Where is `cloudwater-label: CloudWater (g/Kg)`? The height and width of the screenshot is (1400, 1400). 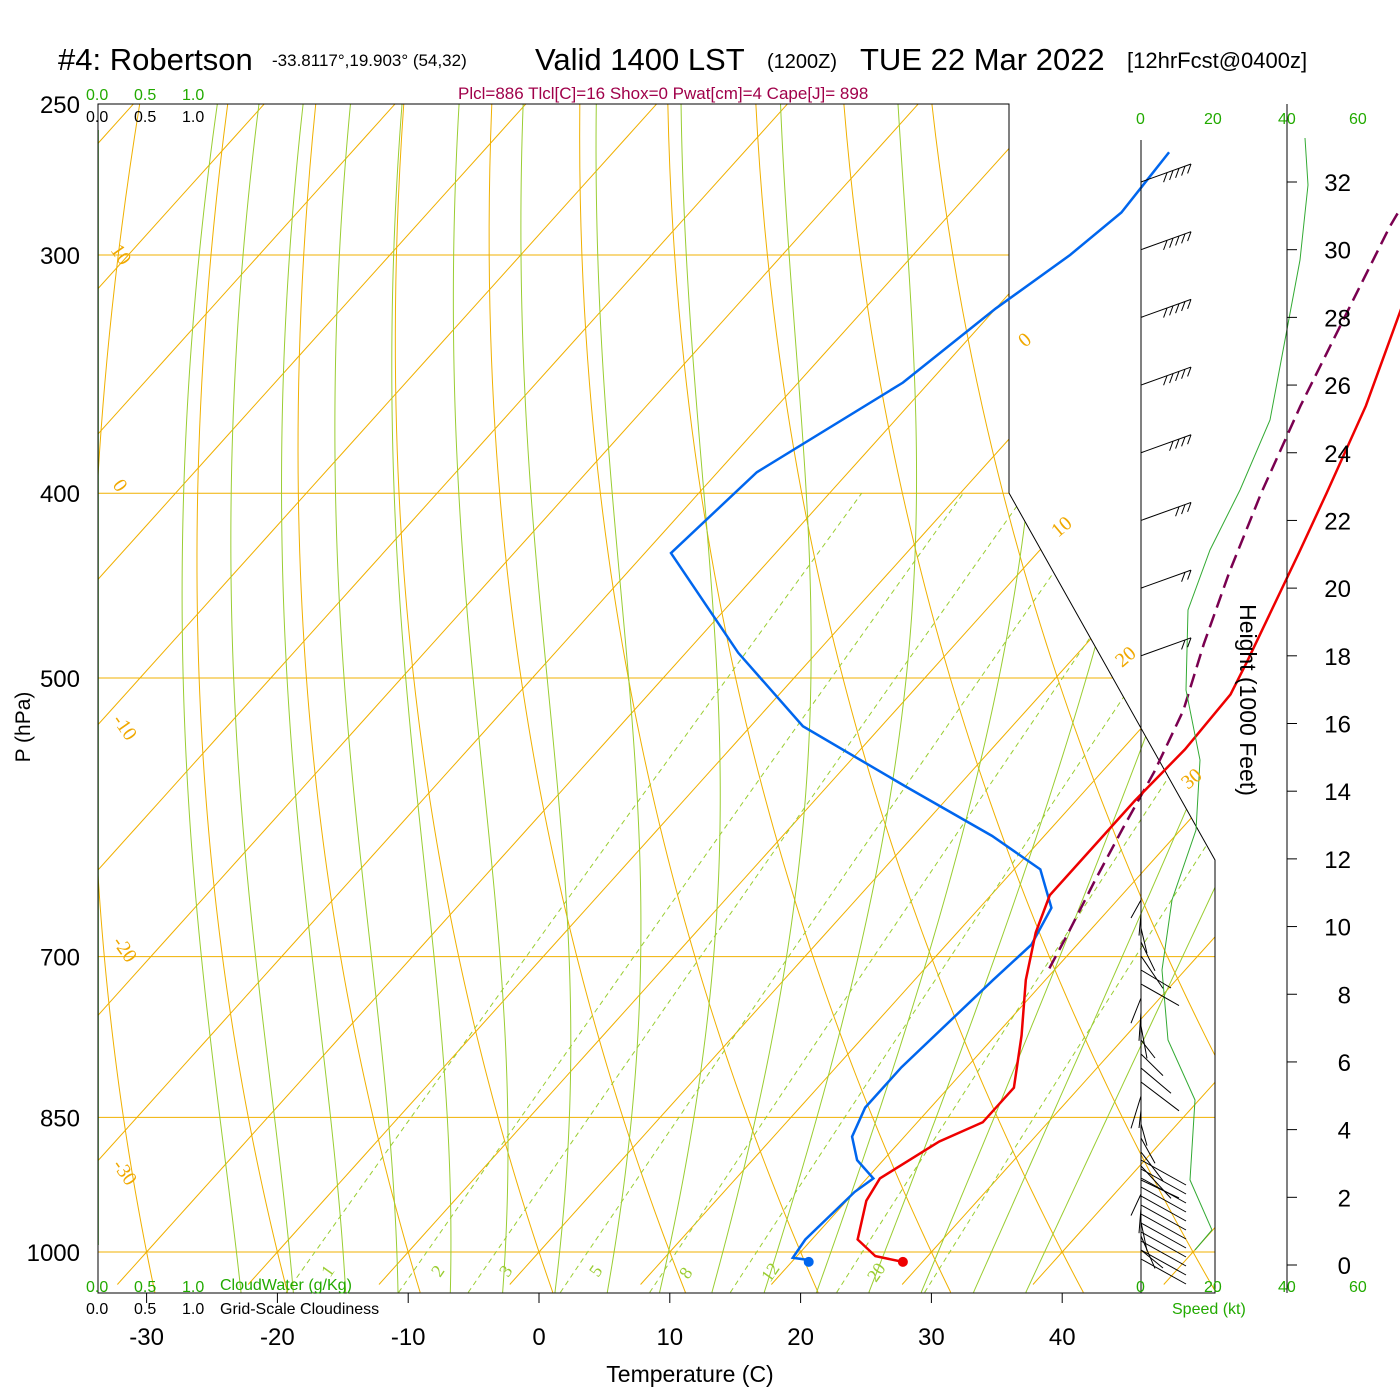
cloudwater-label: CloudWater (g/Kg) is located at coordinates (286, 1285).